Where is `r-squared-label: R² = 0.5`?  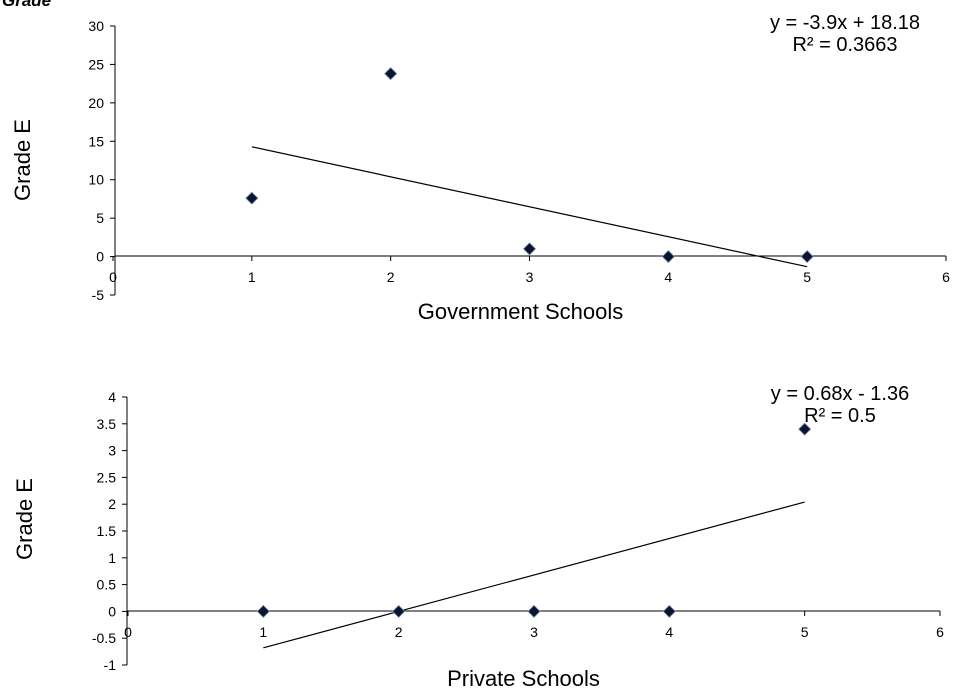 r-squared-label: R² = 0.5 is located at coordinates (840, 416).